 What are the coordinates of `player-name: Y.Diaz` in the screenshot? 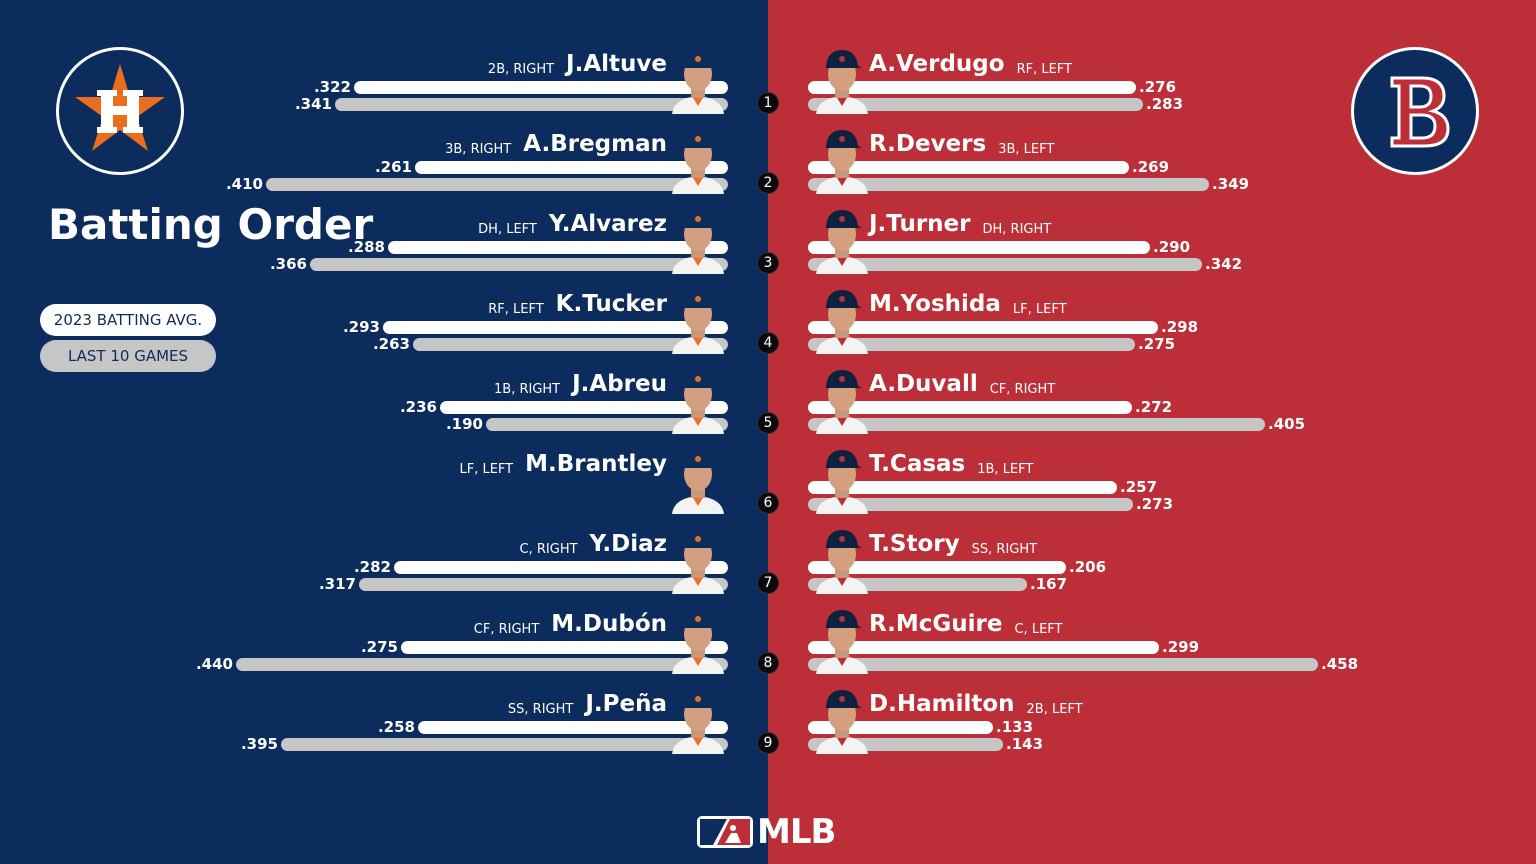 It's located at (628, 544).